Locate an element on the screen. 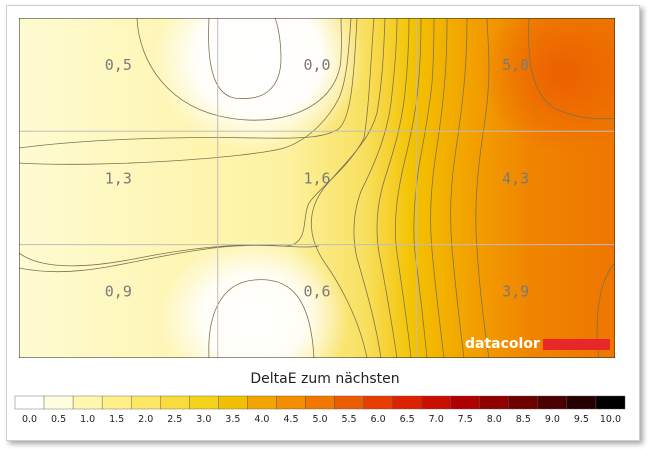 The image size is (650, 450). cell-value-r2-c2: 3,9 is located at coordinates (515, 292).